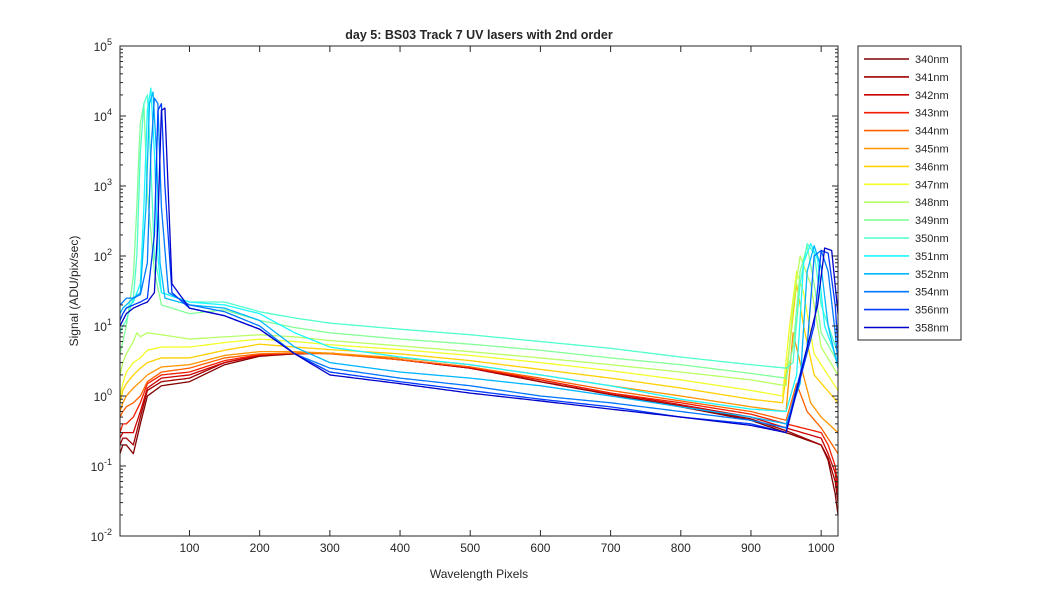 The height and width of the screenshot is (600, 1050). What do you see at coordinates (932, 185) in the screenshot?
I see `legend-label-347nm: 347nm` at bounding box center [932, 185].